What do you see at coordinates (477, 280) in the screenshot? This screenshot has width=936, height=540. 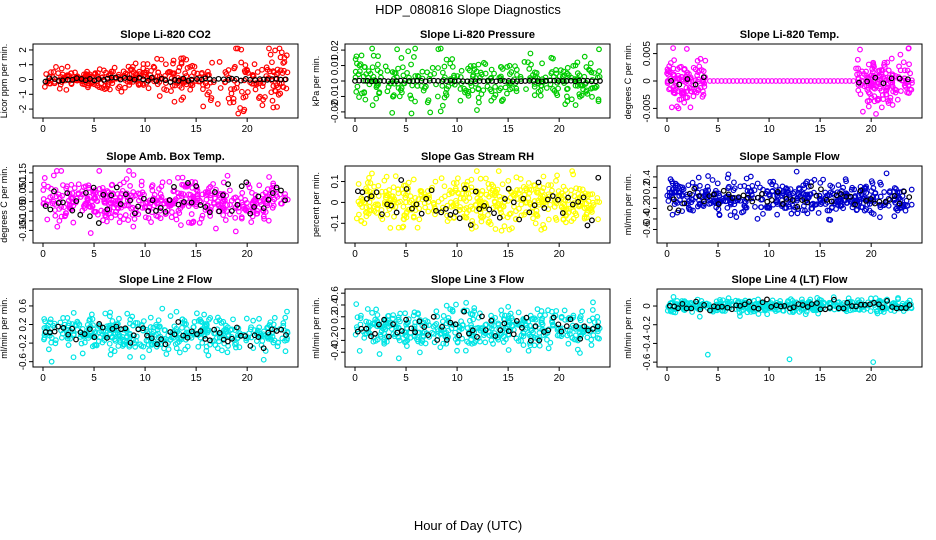 I see `panel-title: Slope Line 3 Flow` at bounding box center [477, 280].